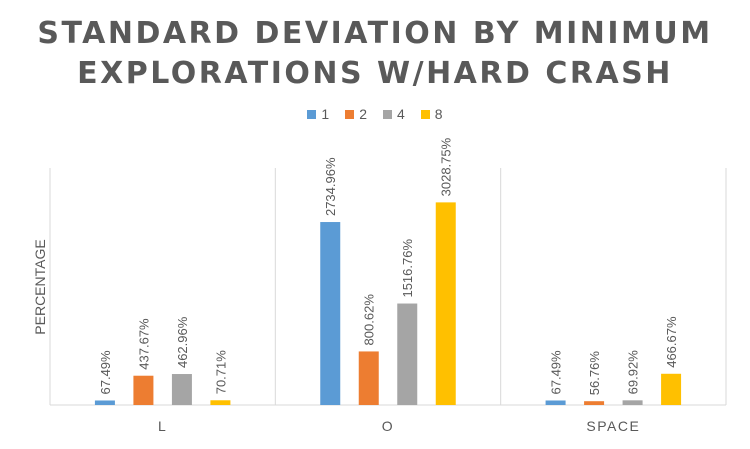 This screenshot has width=750, height=449. I want to click on data-label: 3028.75%, so click(446, 166).